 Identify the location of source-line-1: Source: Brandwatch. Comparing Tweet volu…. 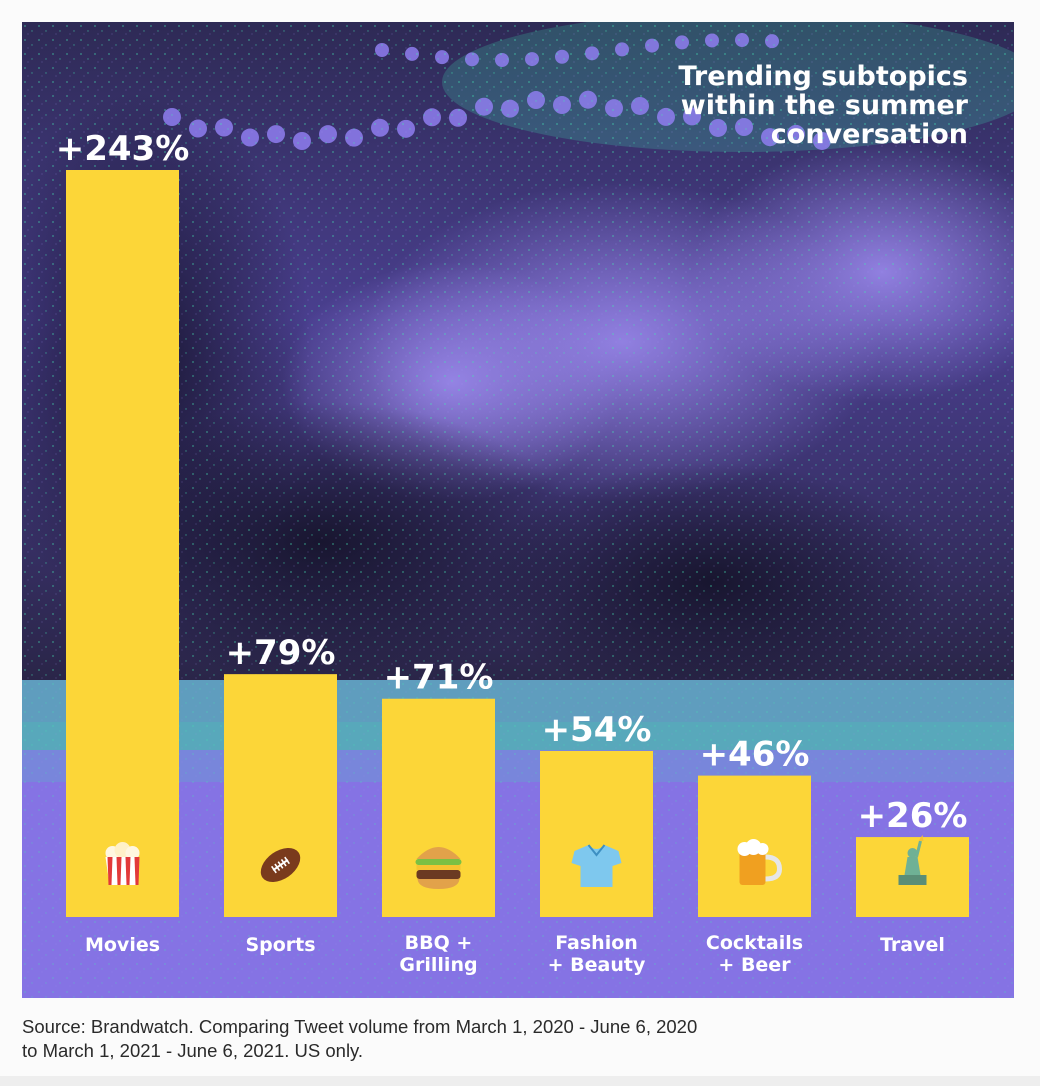
(360, 1026).